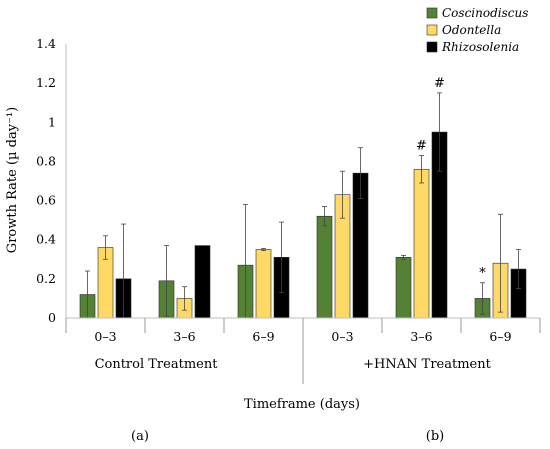  I want to click on y-tick-label: 0.6, so click(46, 200).